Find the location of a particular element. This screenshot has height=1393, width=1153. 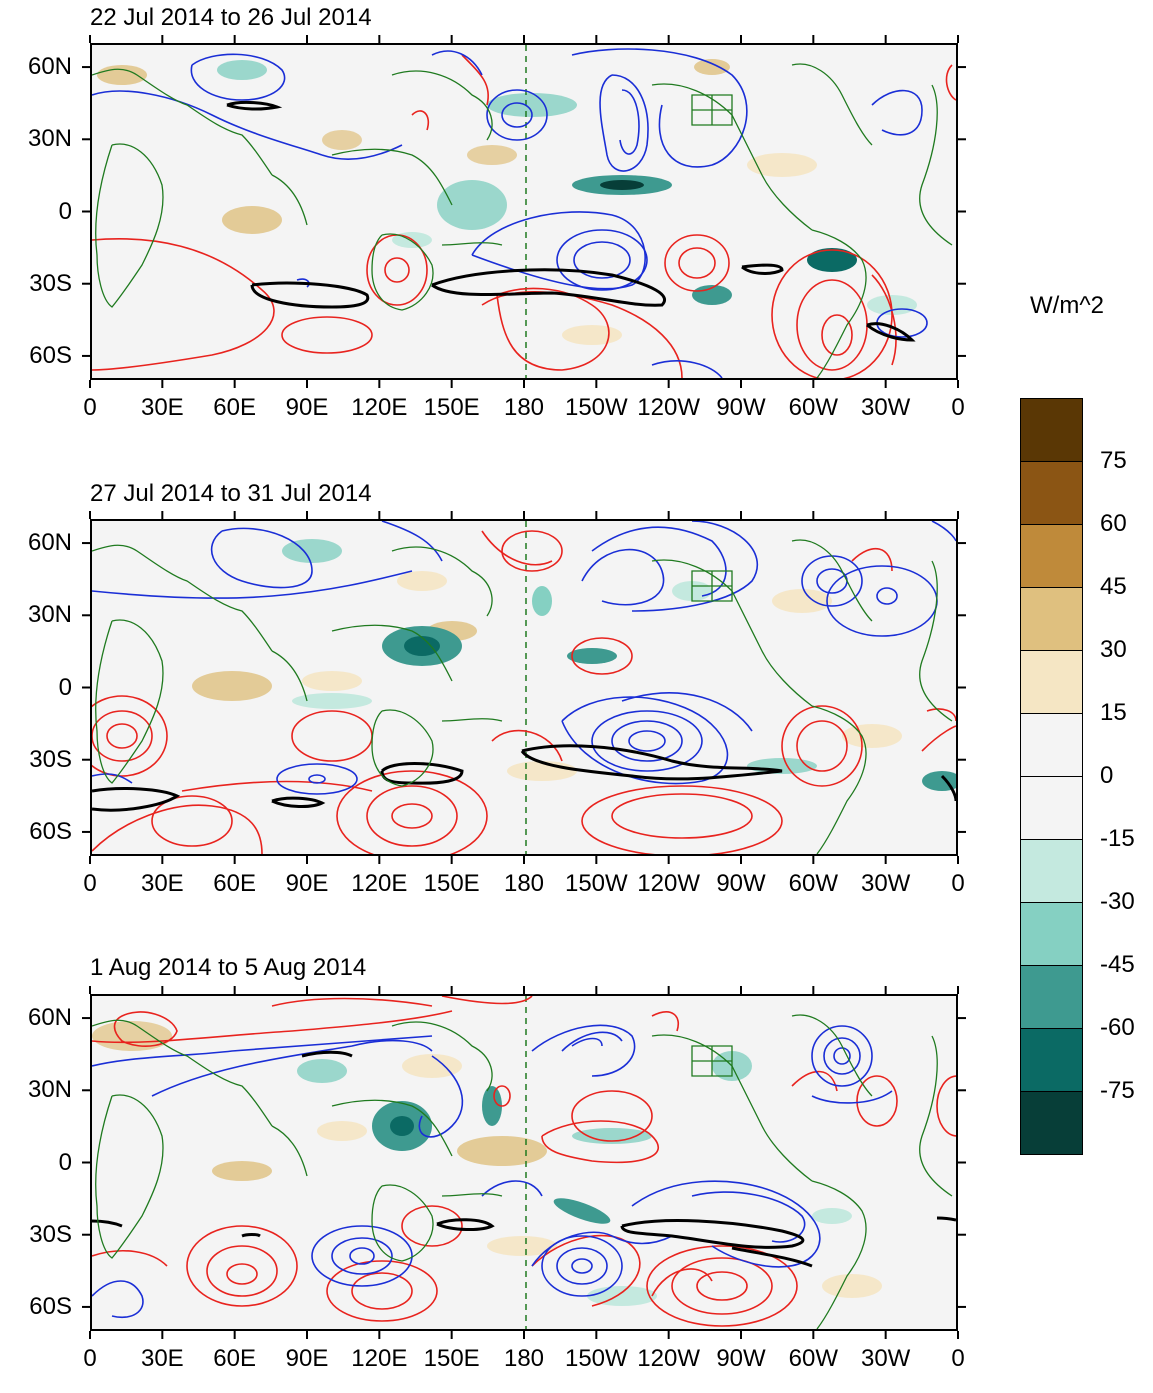

panel-3-title: 1 Aug 2014 to 5 Aug 2014 is located at coordinates (228, 967).